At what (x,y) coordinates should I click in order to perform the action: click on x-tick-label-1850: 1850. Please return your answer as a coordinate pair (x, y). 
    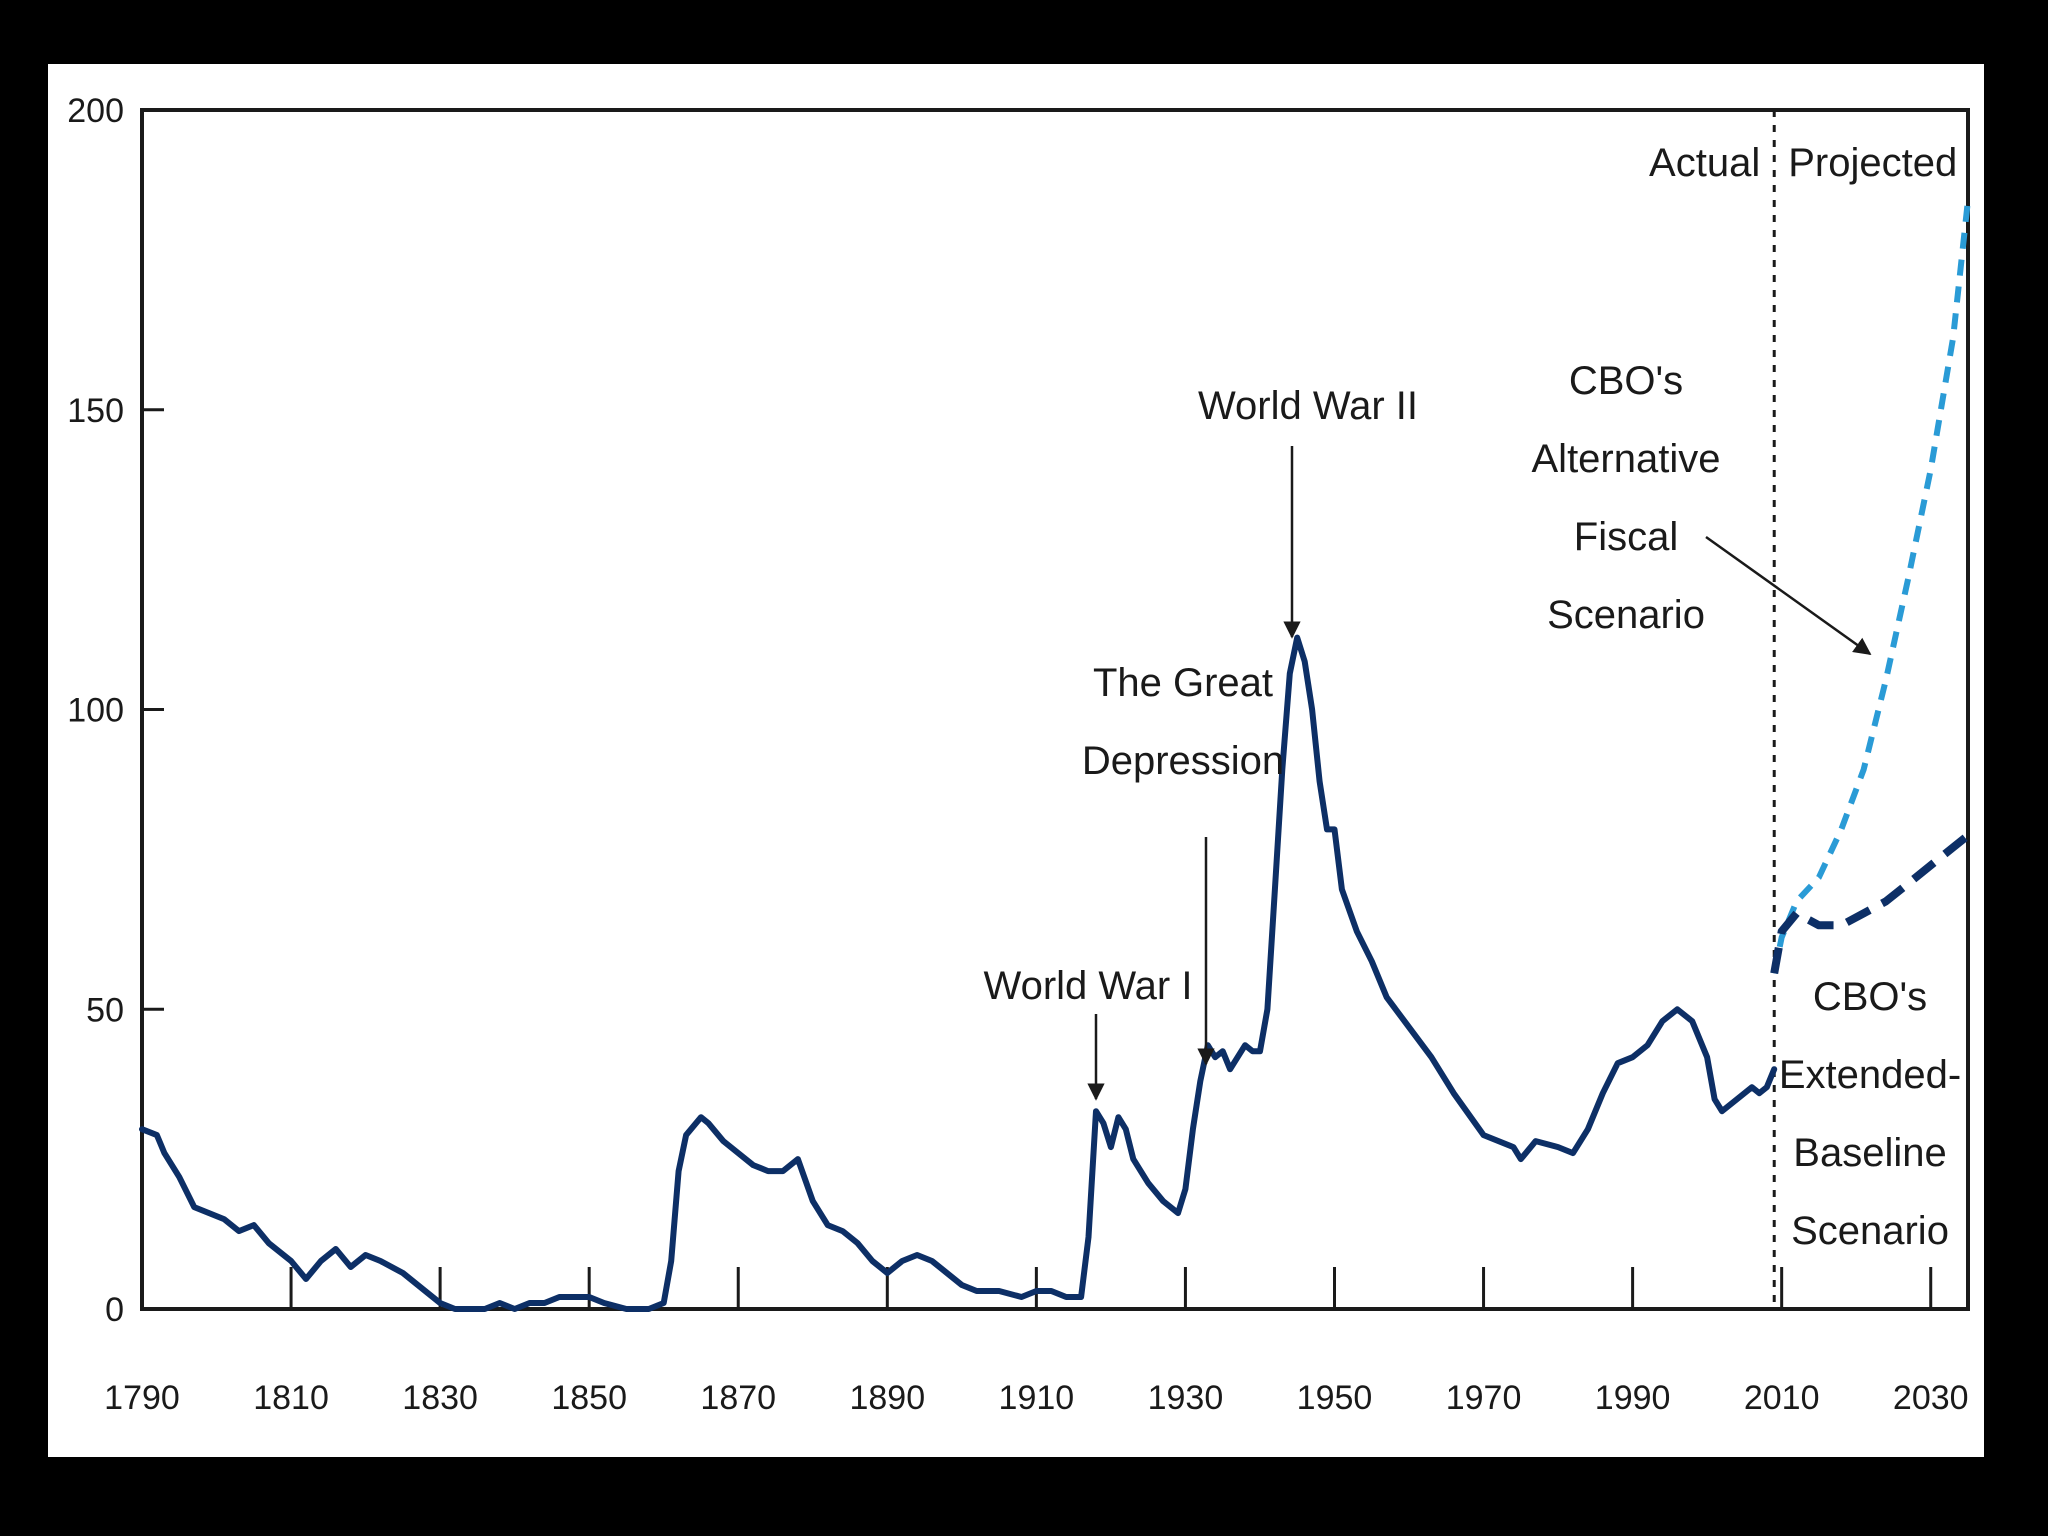
    Looking at the image, I should click on (589, 1398).